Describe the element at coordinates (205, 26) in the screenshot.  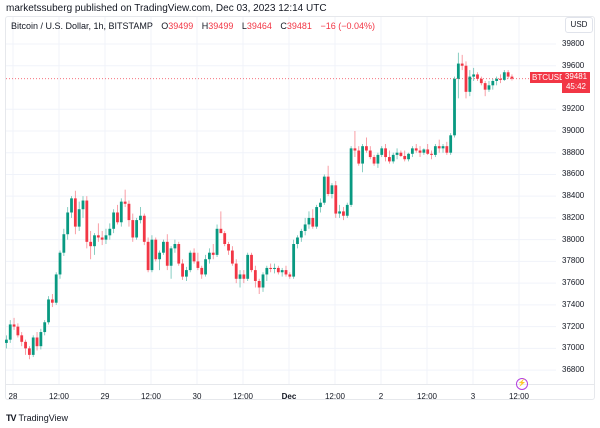
I see `high-label: H` at that location.